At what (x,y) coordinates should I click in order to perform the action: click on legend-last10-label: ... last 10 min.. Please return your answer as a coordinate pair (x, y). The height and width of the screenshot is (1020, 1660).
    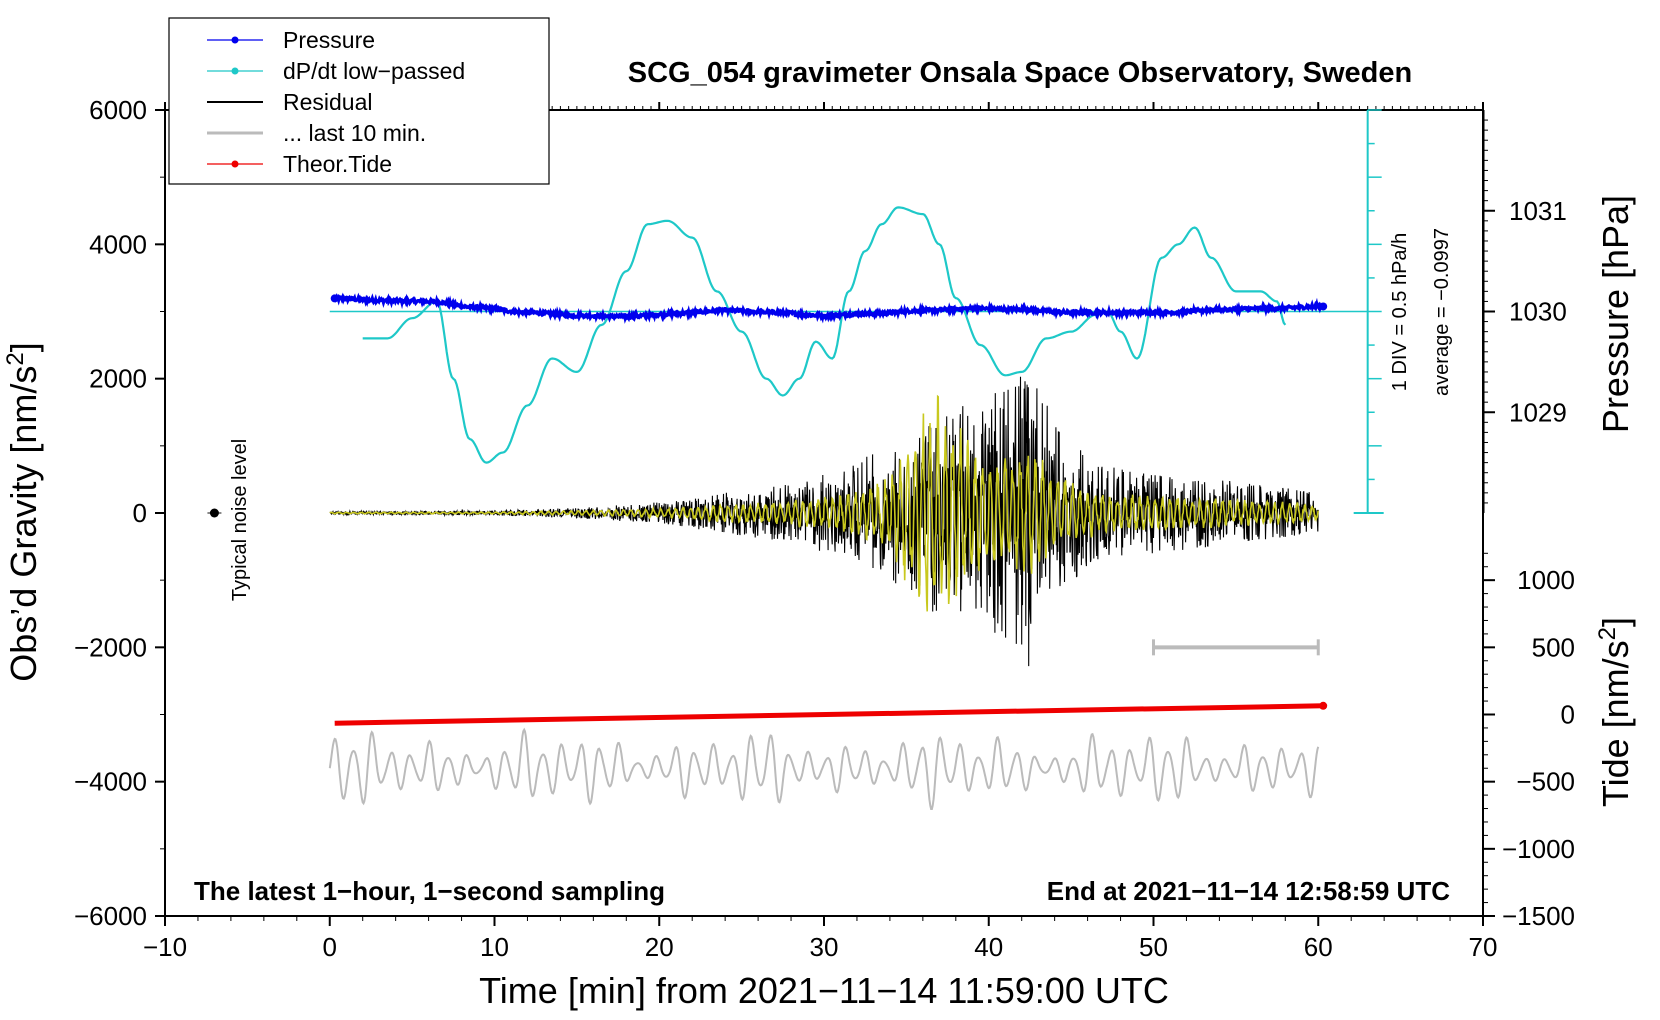
    Looking at the image, I should click on (354, 133).